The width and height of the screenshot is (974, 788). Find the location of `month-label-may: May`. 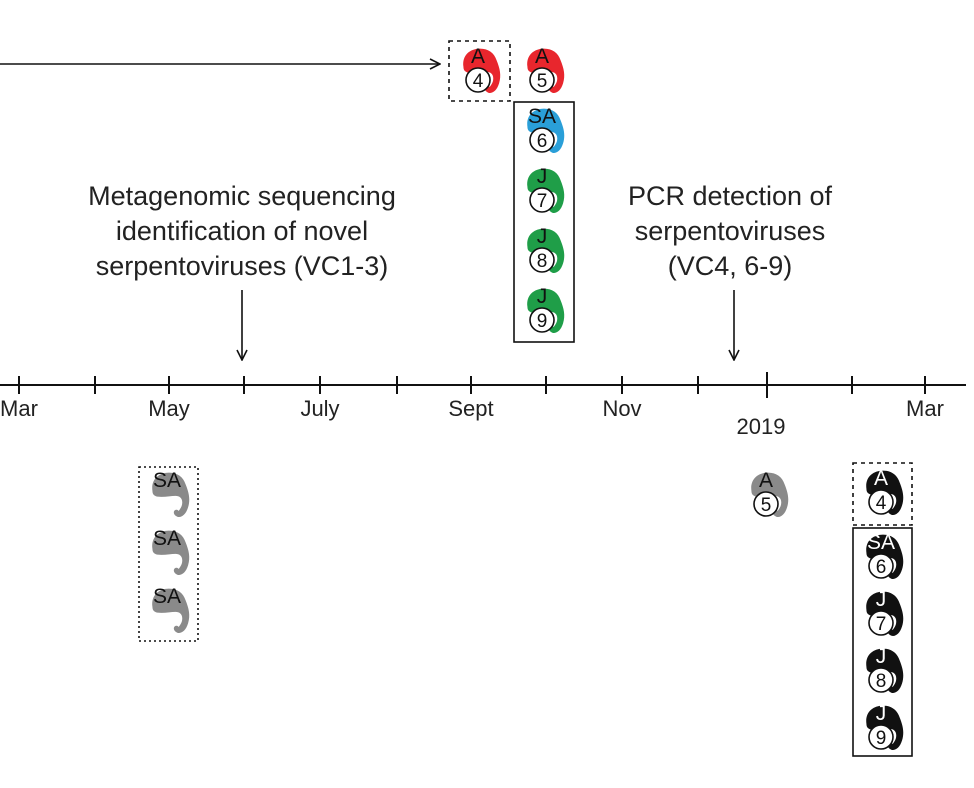

month-label-may: May is located at coordinates (169, 408).